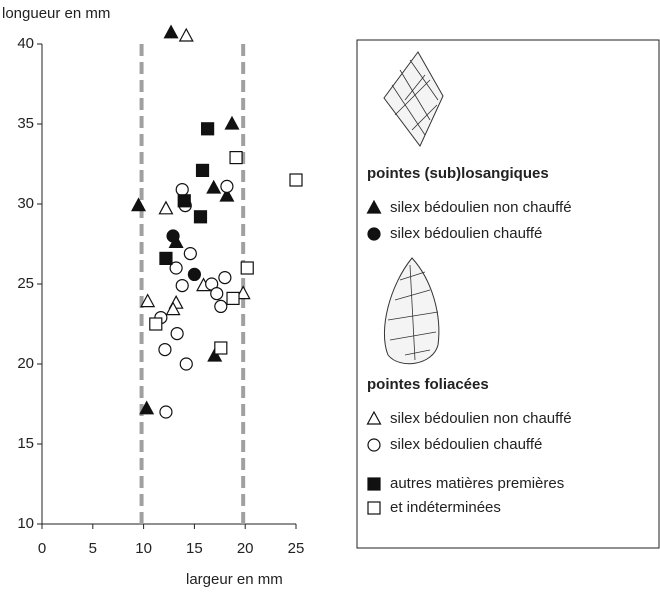 Image resolution: width=660 pixels, height=597 pixels. I want to click on leaf-point-drawing, so click(411, 311).